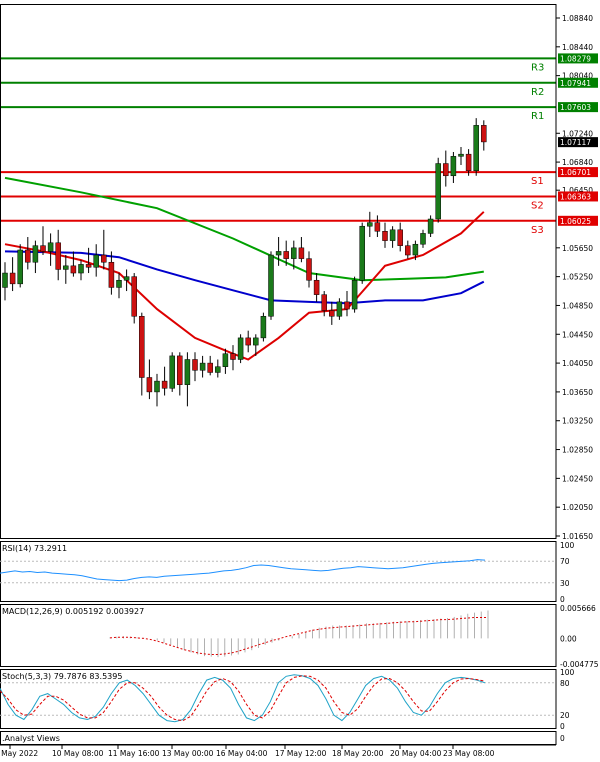  Describe the element at coordinates (31, 738) in the screenshot. I see `analyst-views-label: .Analyst Views` at that location.